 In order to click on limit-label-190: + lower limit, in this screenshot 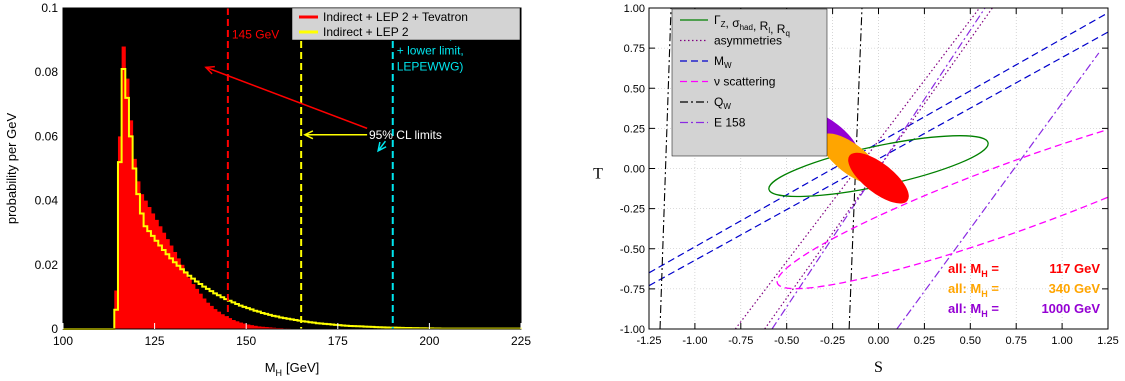, I will do `click(430, 50)`.